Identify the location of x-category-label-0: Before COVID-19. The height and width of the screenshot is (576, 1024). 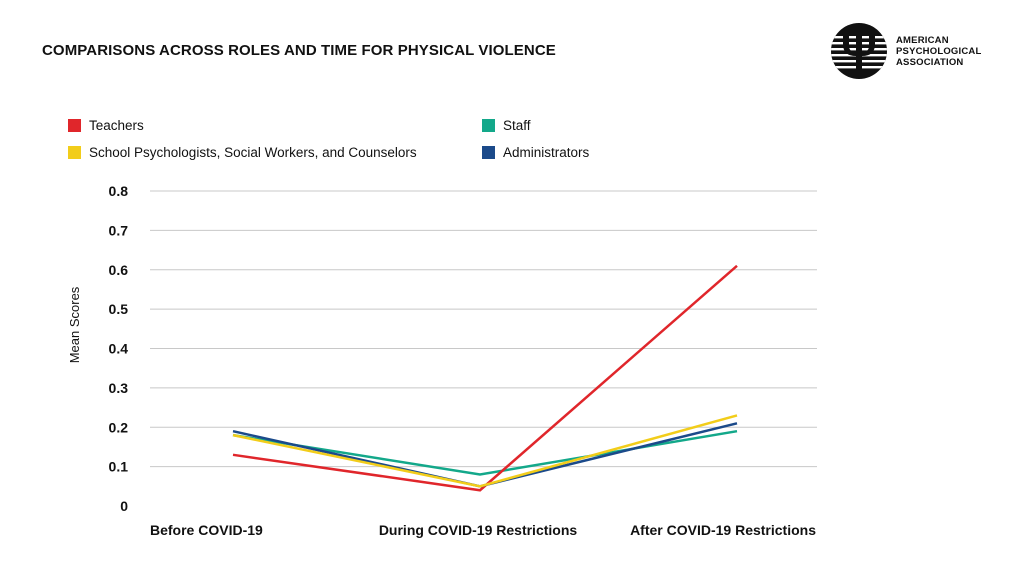
(206, 530).